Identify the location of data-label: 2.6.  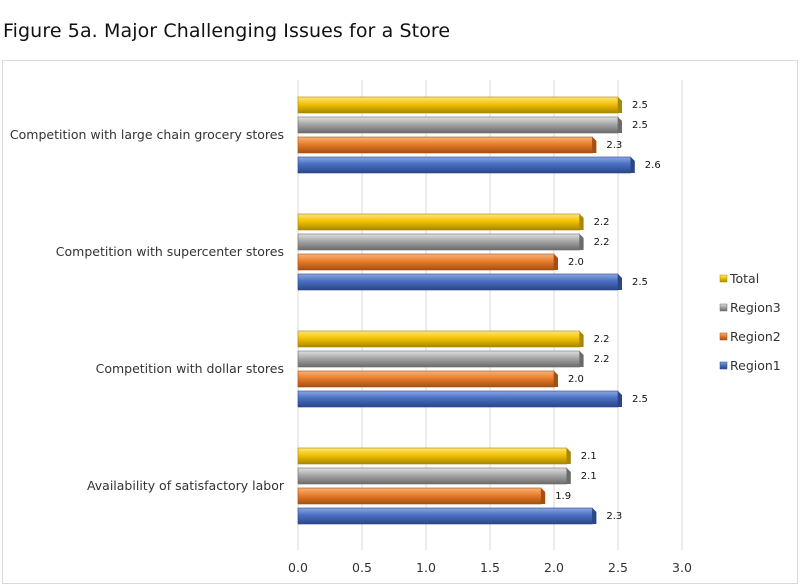
(653, 165).